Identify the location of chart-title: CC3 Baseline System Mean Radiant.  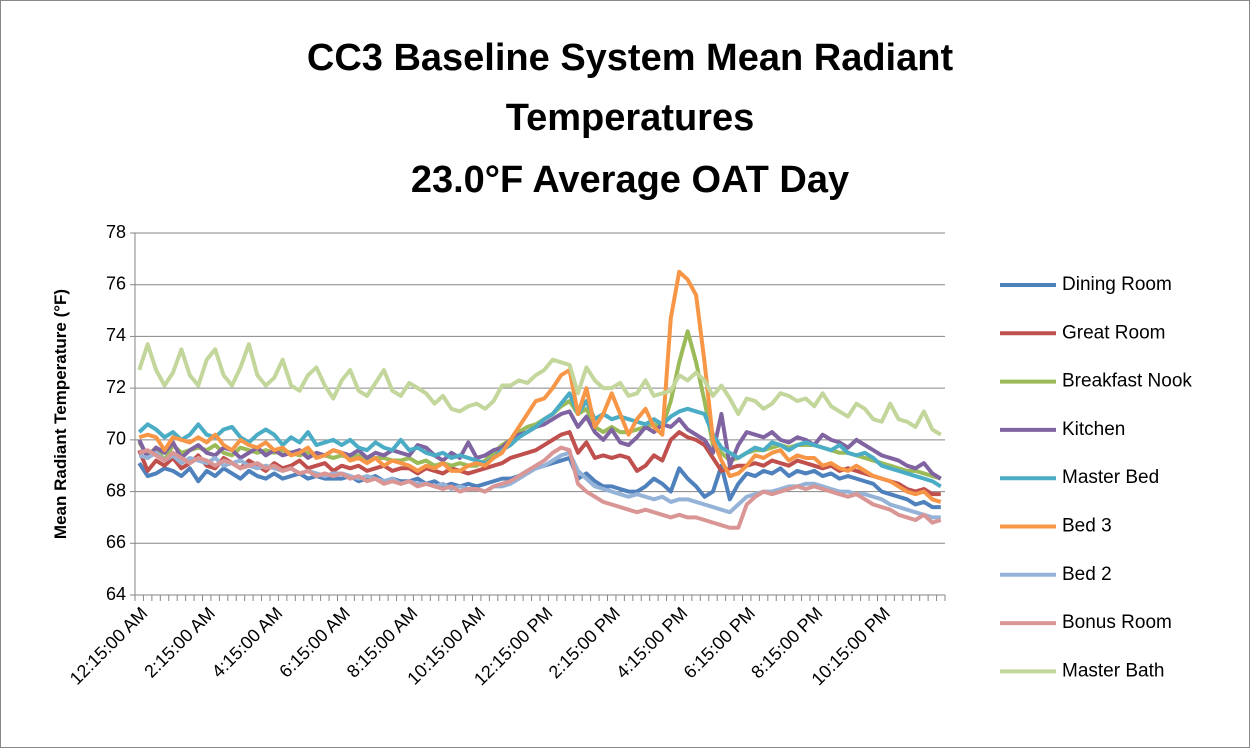
(630, 58).